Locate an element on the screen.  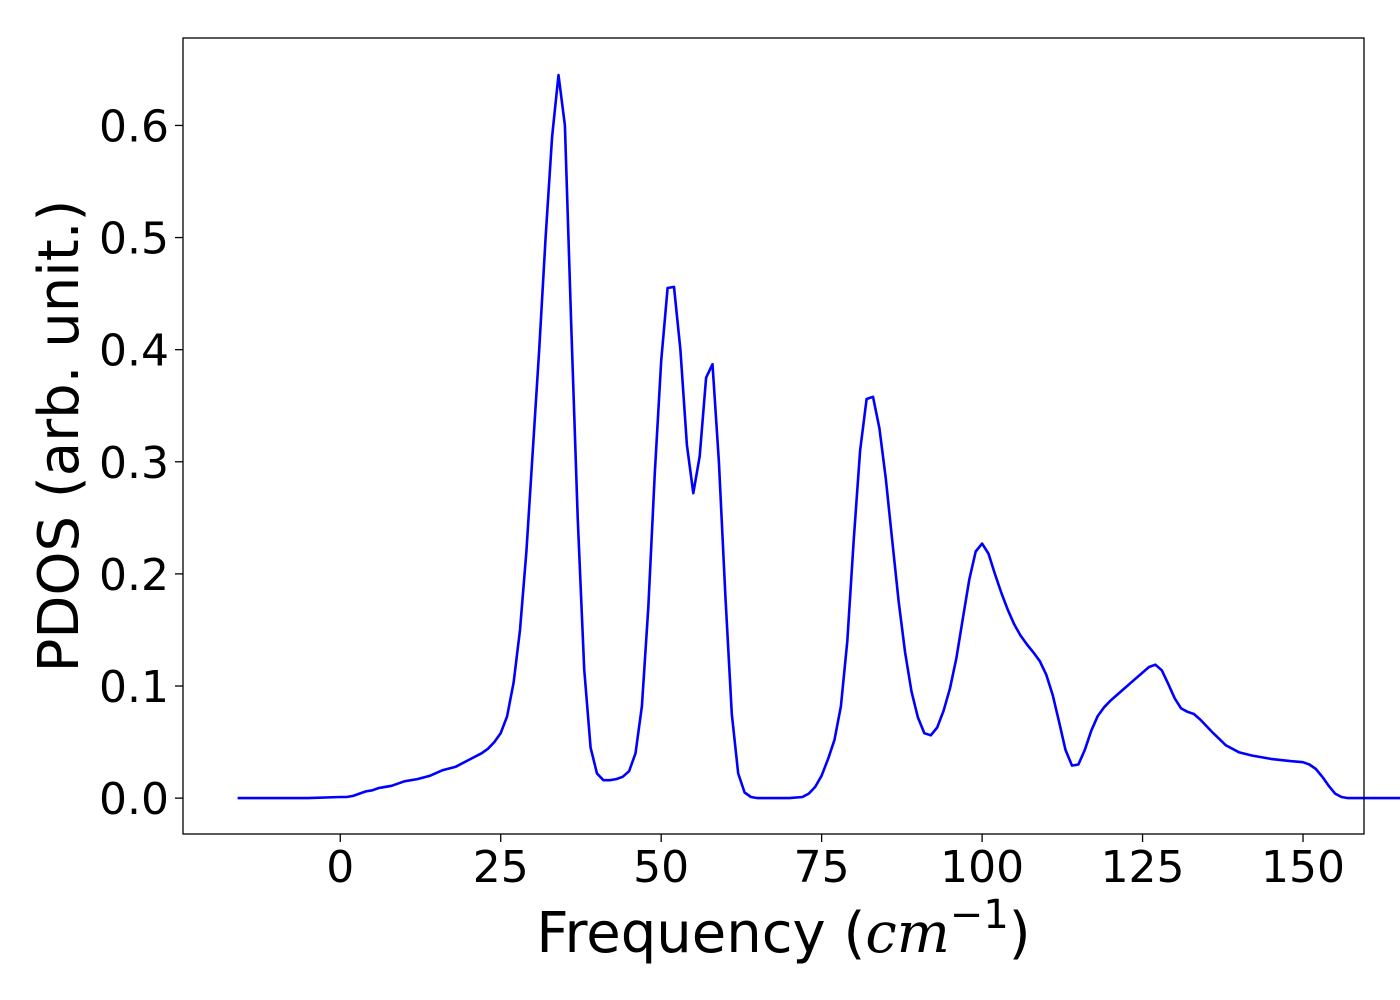
y-tick-label: 0.1 is located at coordinates (134, 687).